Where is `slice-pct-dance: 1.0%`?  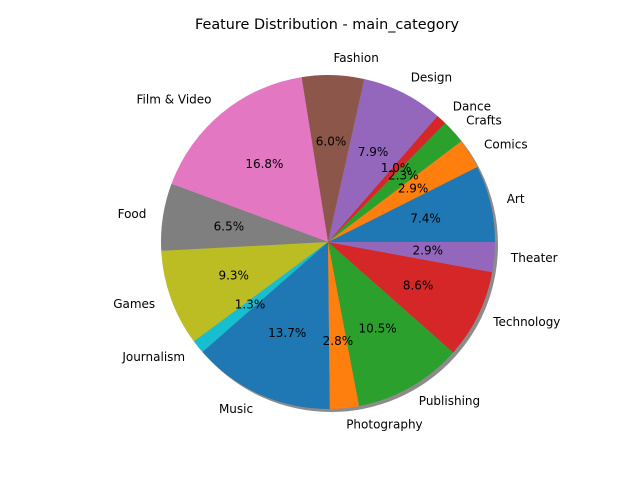
slice-pct-dance: 1.0% is located at coordinates (396, 168).